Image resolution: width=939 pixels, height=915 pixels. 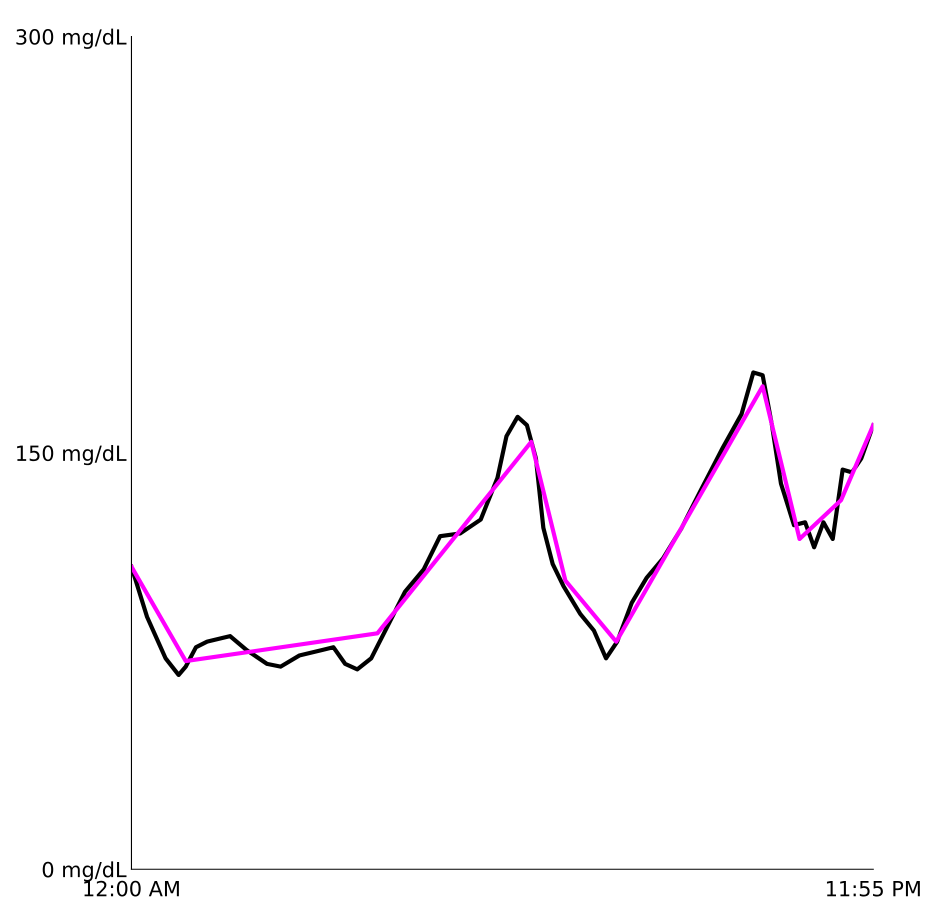 What do you see at coordinates (131, 888) in the screenshot?
I see `x-tick-label: 12:00 AM` at bounding box center [131, 888].